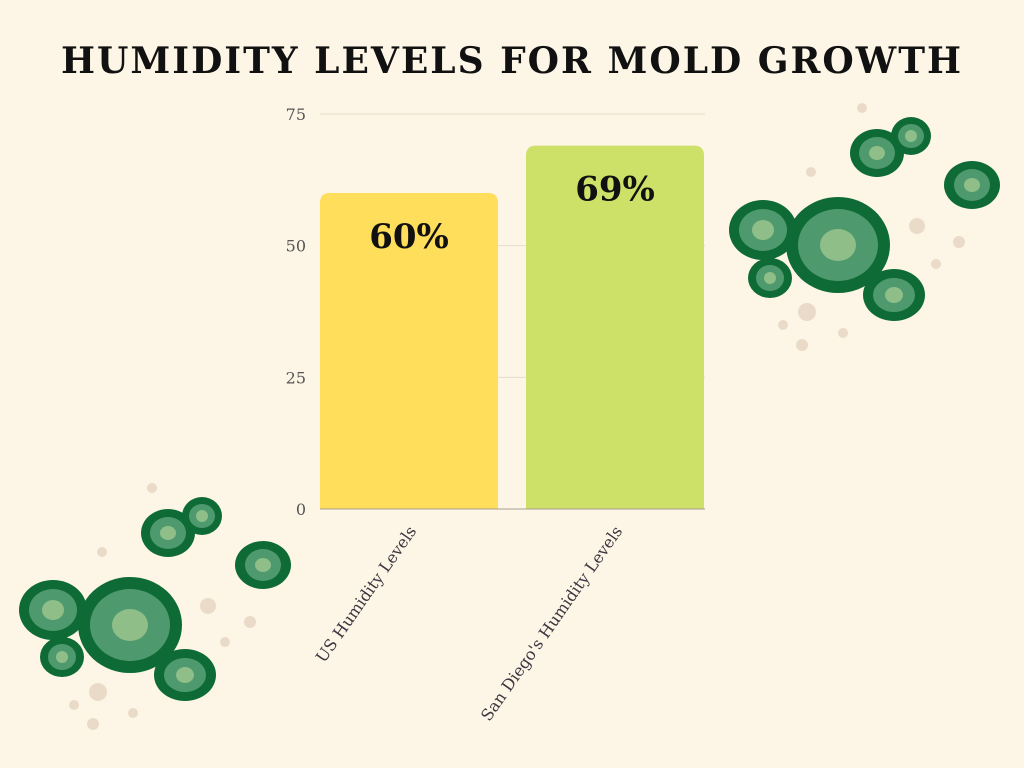  I want to click on y-tick-label: 0, so click(301, 509).